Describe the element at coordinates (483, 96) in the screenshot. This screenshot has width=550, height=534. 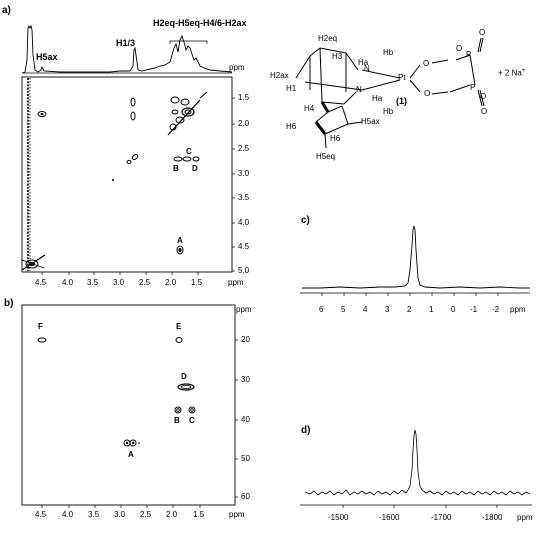
I see `structure-o-minus-bottom: O` at that location.